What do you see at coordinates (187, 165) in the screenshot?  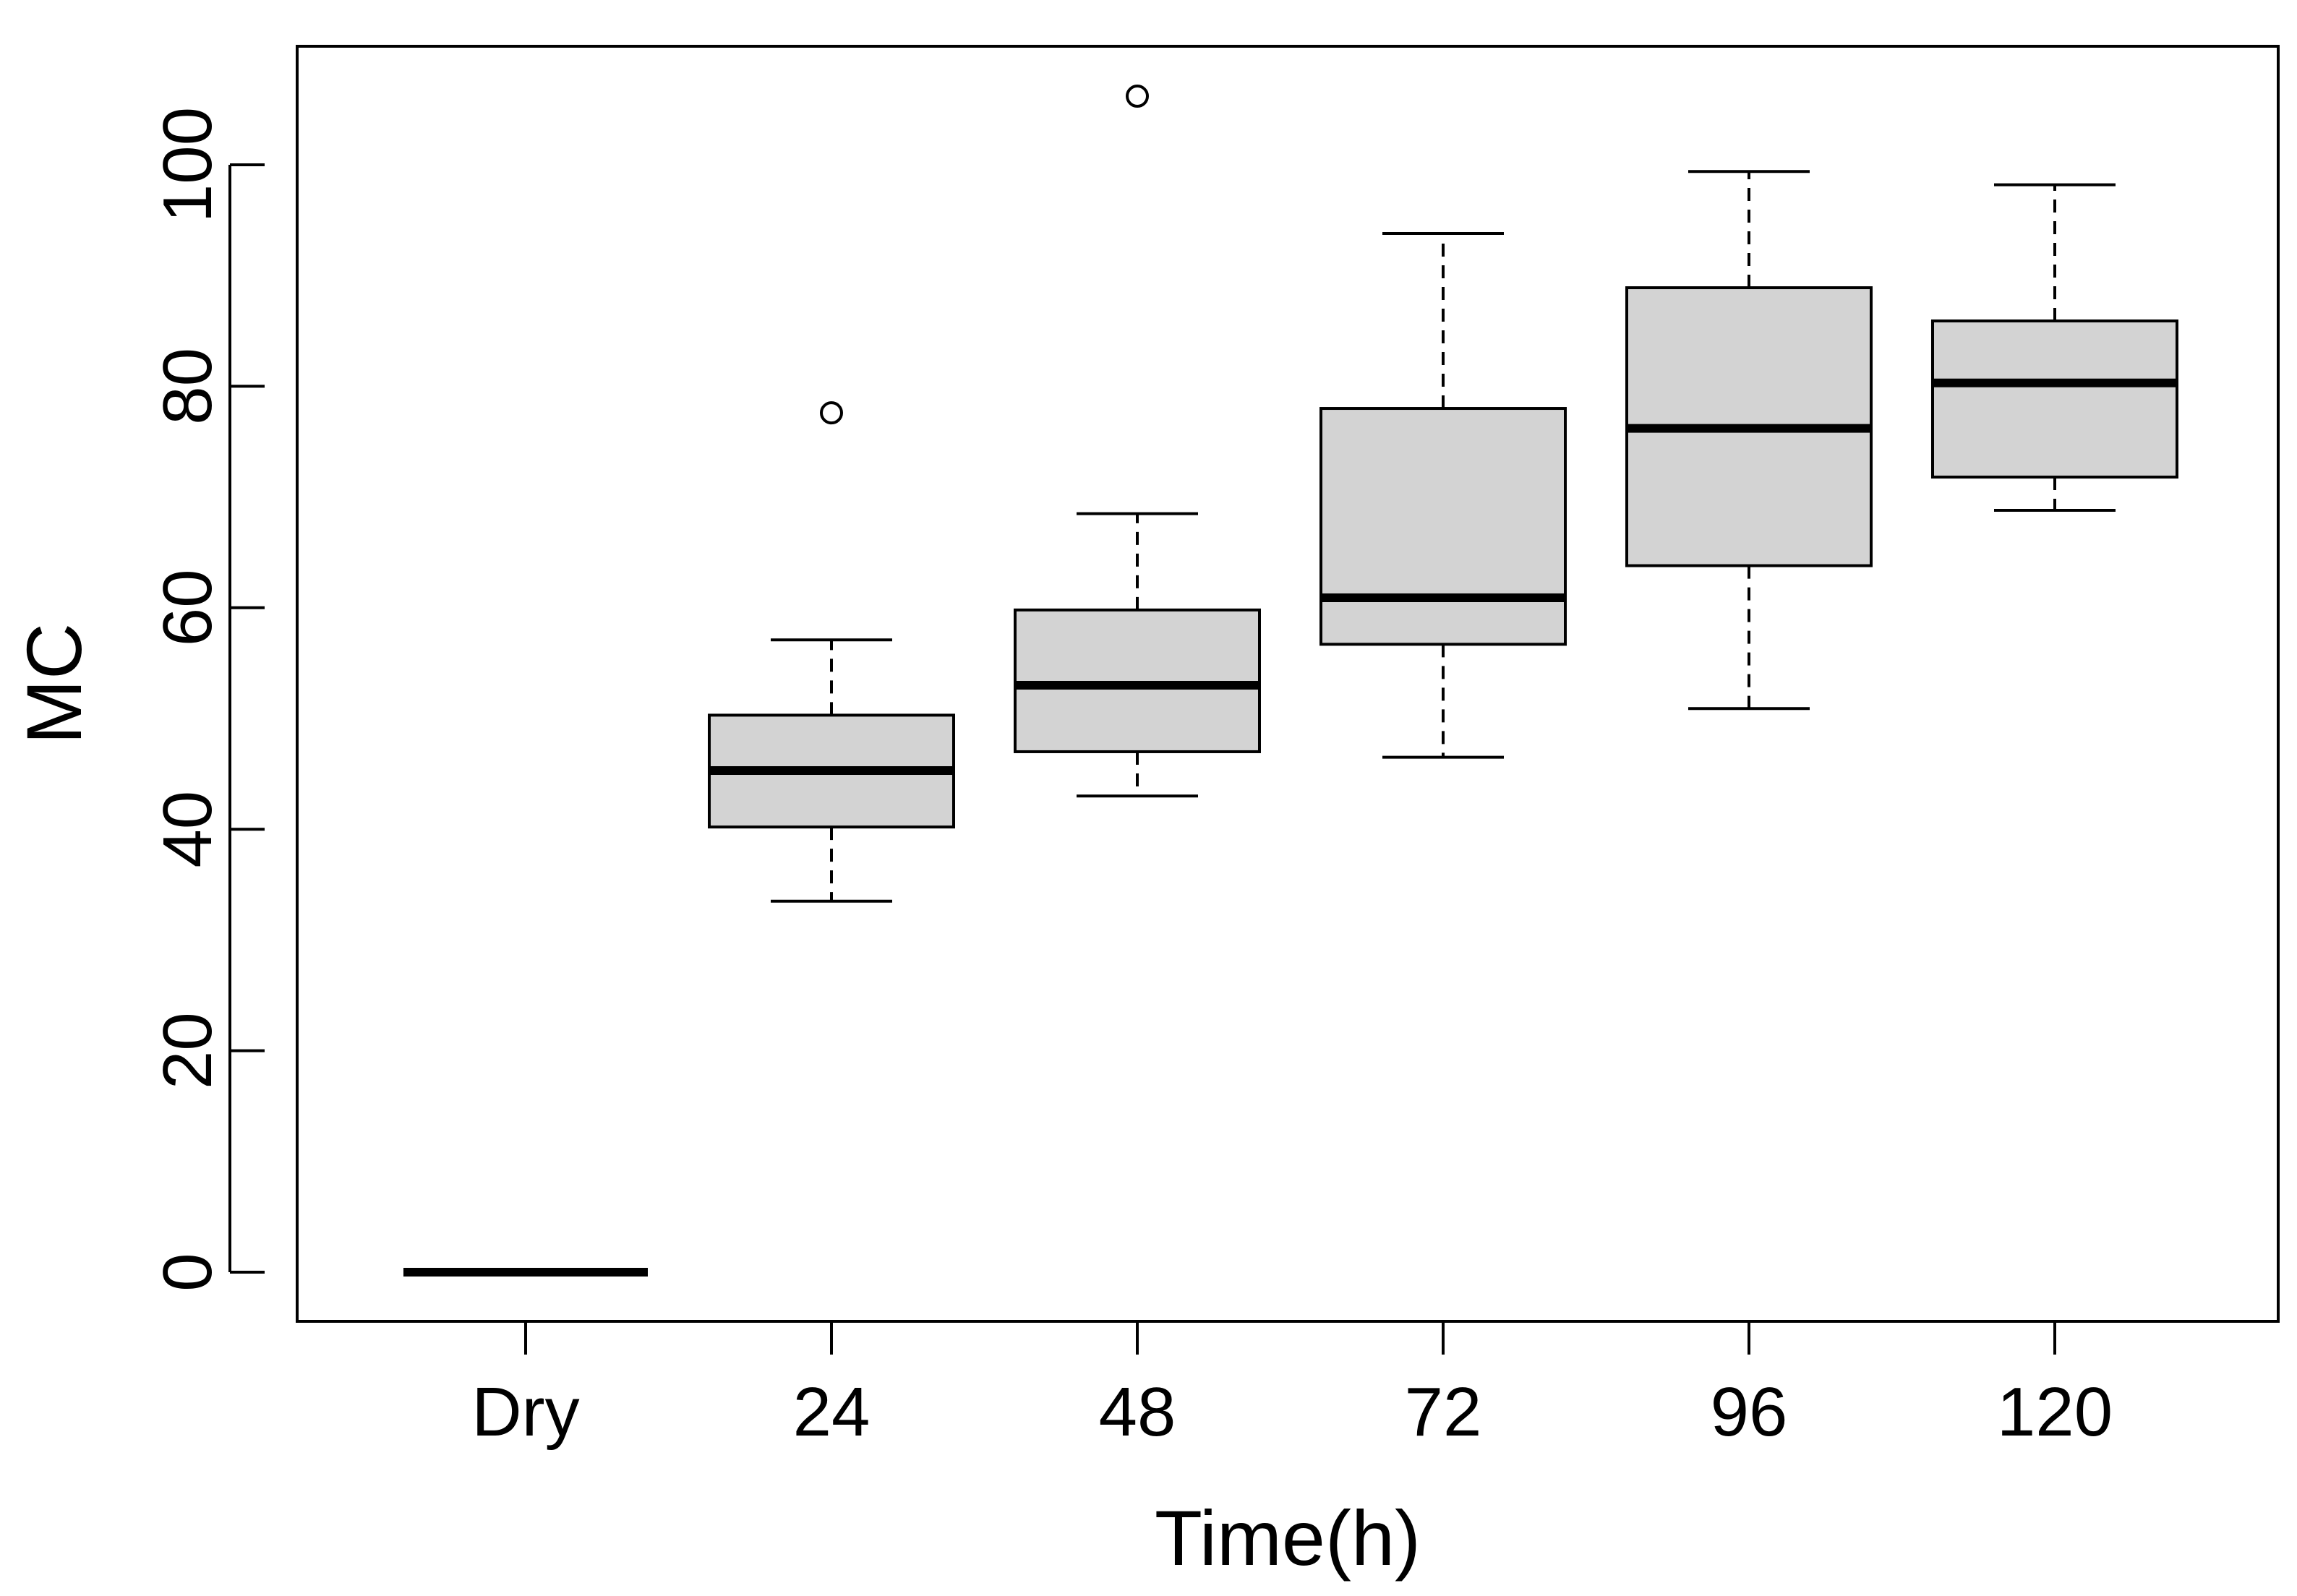 I see `y-tick-label: 100` at bounding box center [187, 165].